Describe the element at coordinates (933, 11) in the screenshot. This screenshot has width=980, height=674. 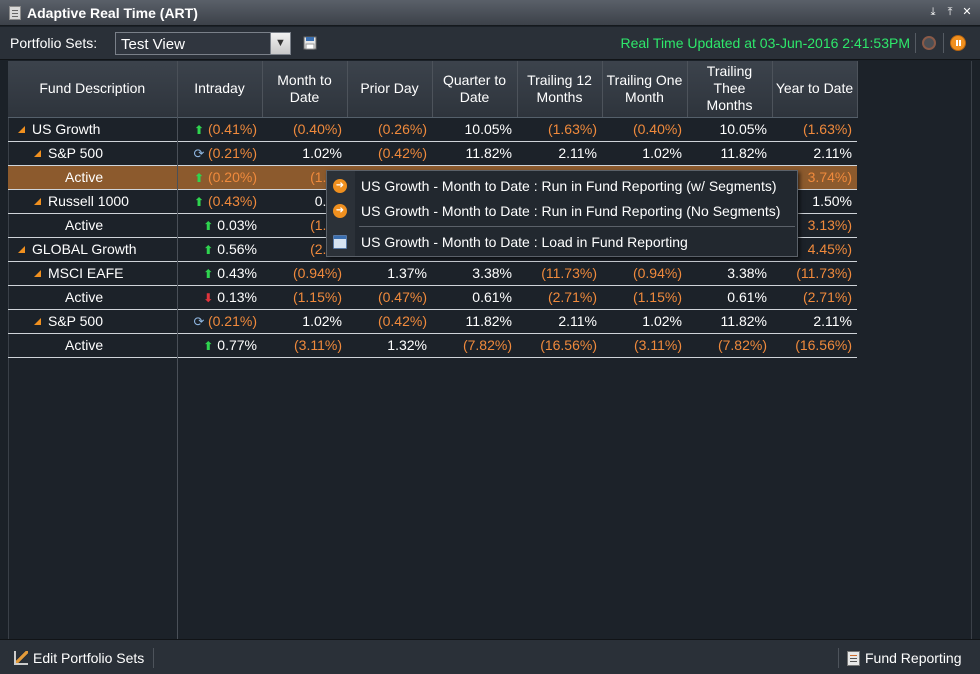
I see `minimize-icon: ⤓` at that location.